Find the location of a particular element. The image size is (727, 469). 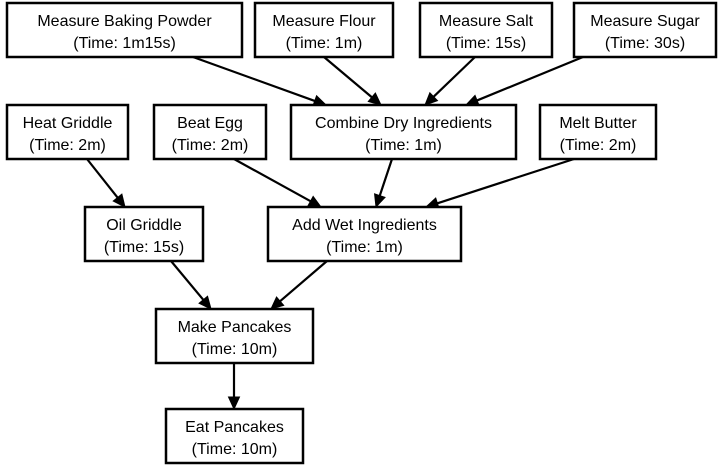

edge-add-wet-to-make-pancakes is located at coordinates (299, 285).